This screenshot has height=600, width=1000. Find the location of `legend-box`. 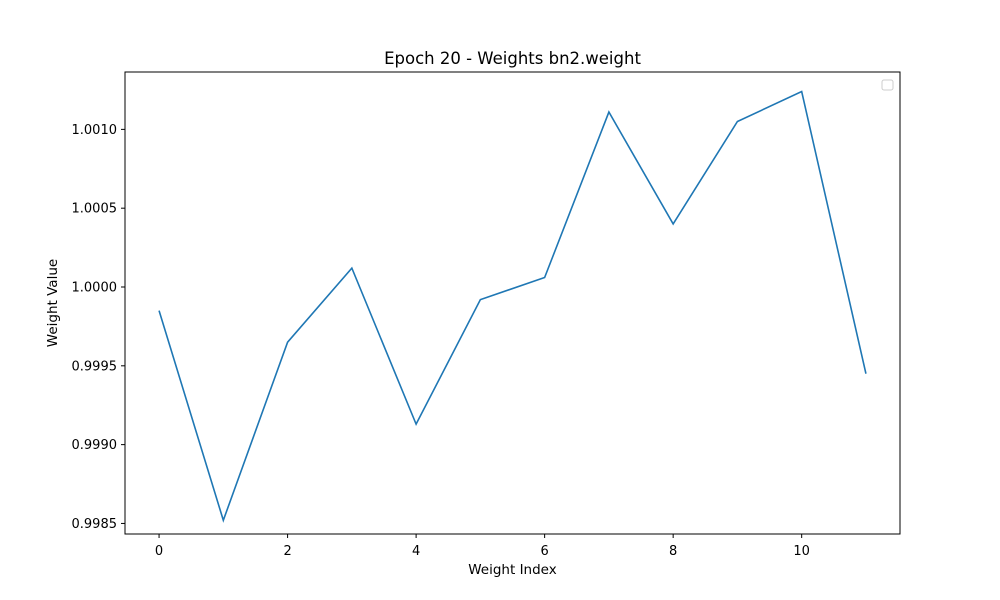

legend-box is located at coordinates (887, 85).